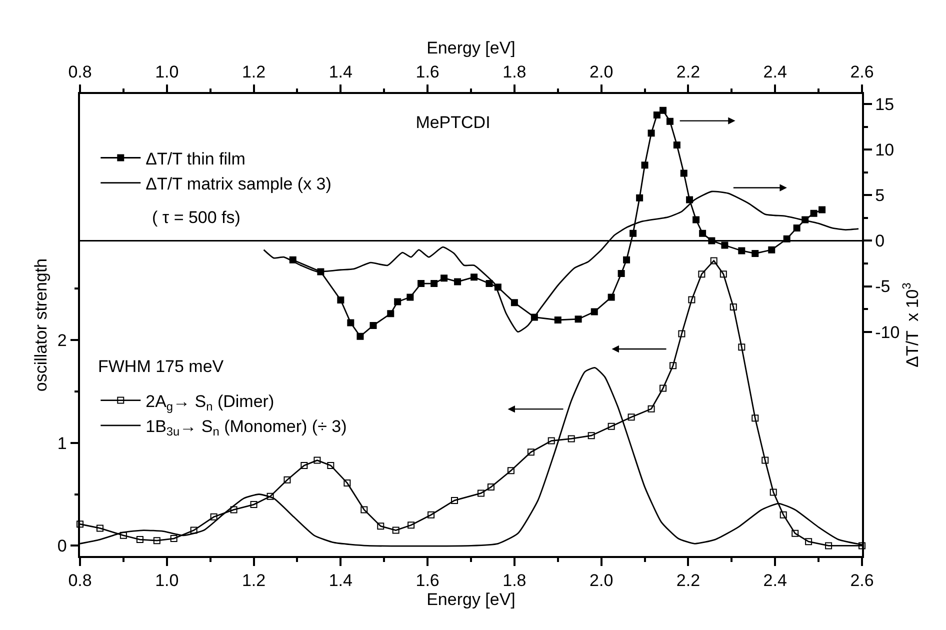 The width and height of the screenshot is (946, 630). What do you see at coordinates (80, 580) in the screenshot?
I see `x2-tick-label: 0.8` at bounding box center [80, 580].